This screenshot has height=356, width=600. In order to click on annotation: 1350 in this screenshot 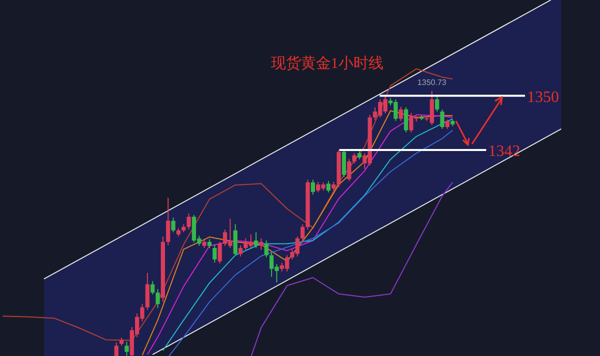, I will do `click(543, 97)`.